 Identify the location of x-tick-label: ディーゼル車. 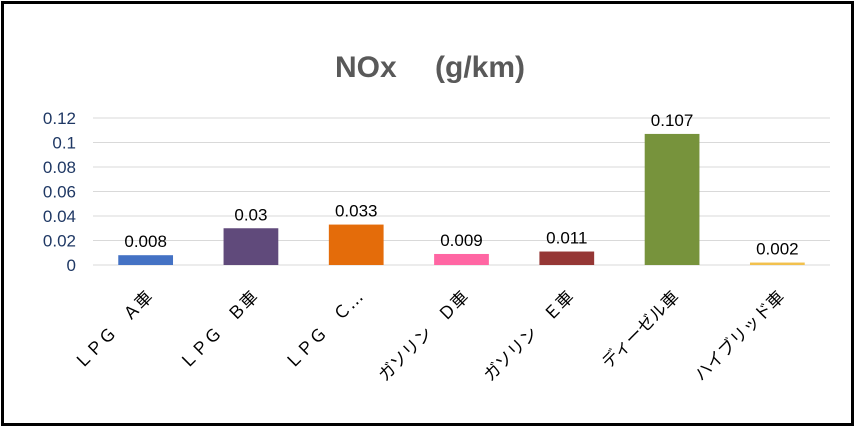
(640, 330).